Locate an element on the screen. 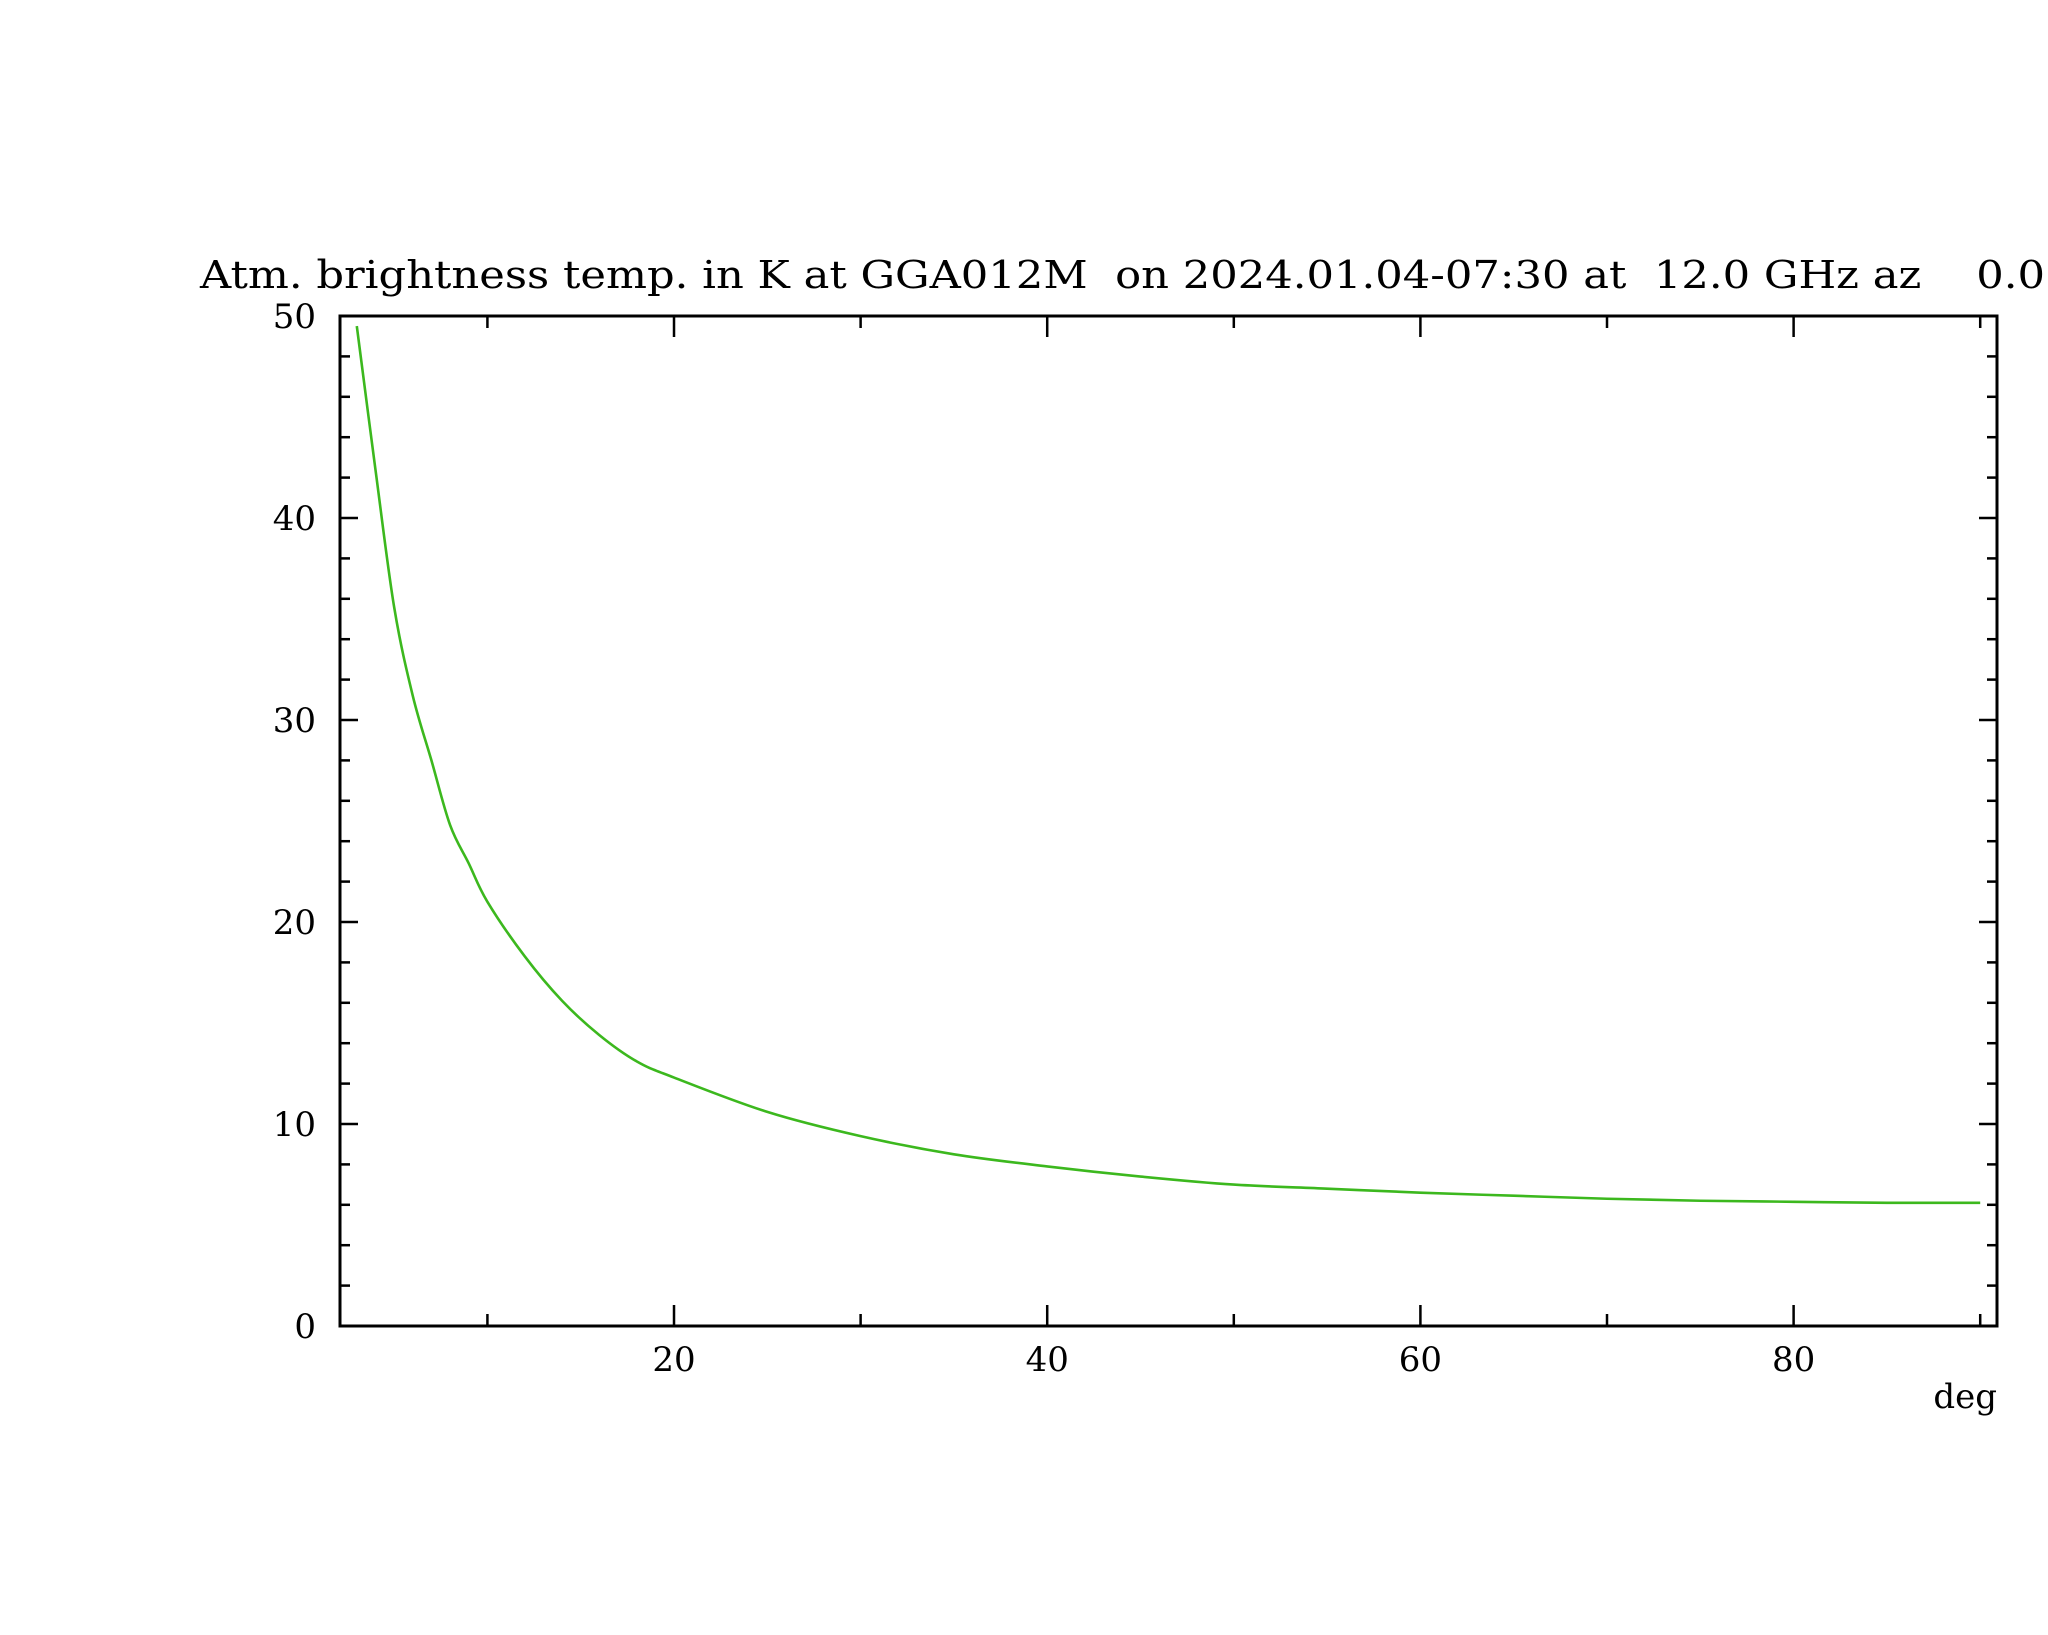 This screenshot has width=2048, height=1635. x-tick-label: 40 is located at coordinates (1047, 1360).